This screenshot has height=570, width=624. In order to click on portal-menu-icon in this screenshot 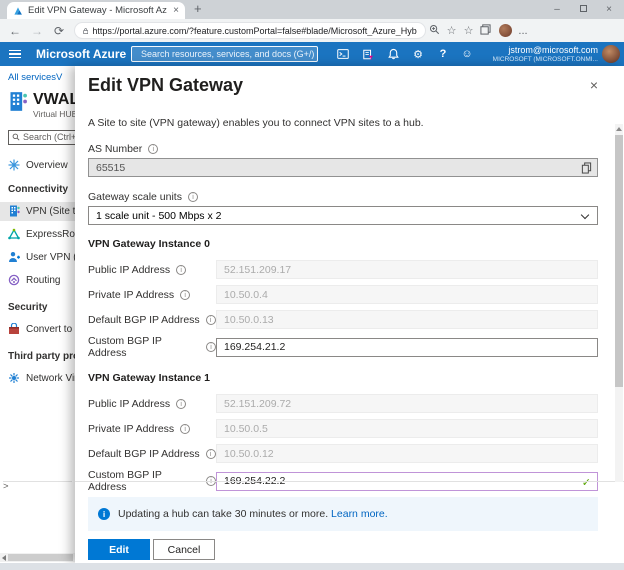, I will do `click(15, 54)`.